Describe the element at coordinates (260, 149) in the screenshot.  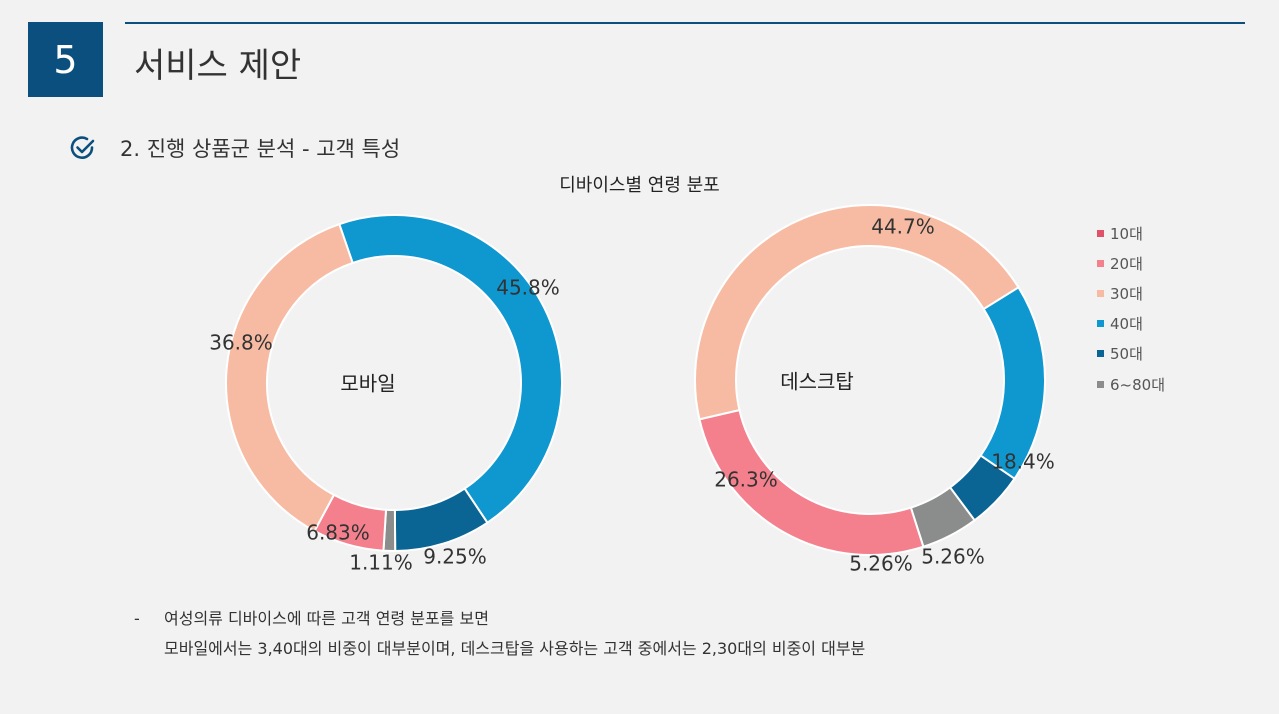
I see `section-subtitle: 2. 진행 상품군 분석 - 고객 특성` at that location.